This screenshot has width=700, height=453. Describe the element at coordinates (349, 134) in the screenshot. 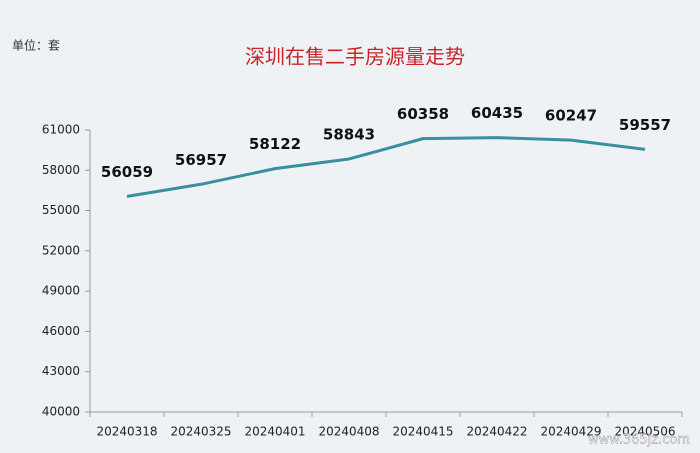

I see `data-label: 58843` at that location.